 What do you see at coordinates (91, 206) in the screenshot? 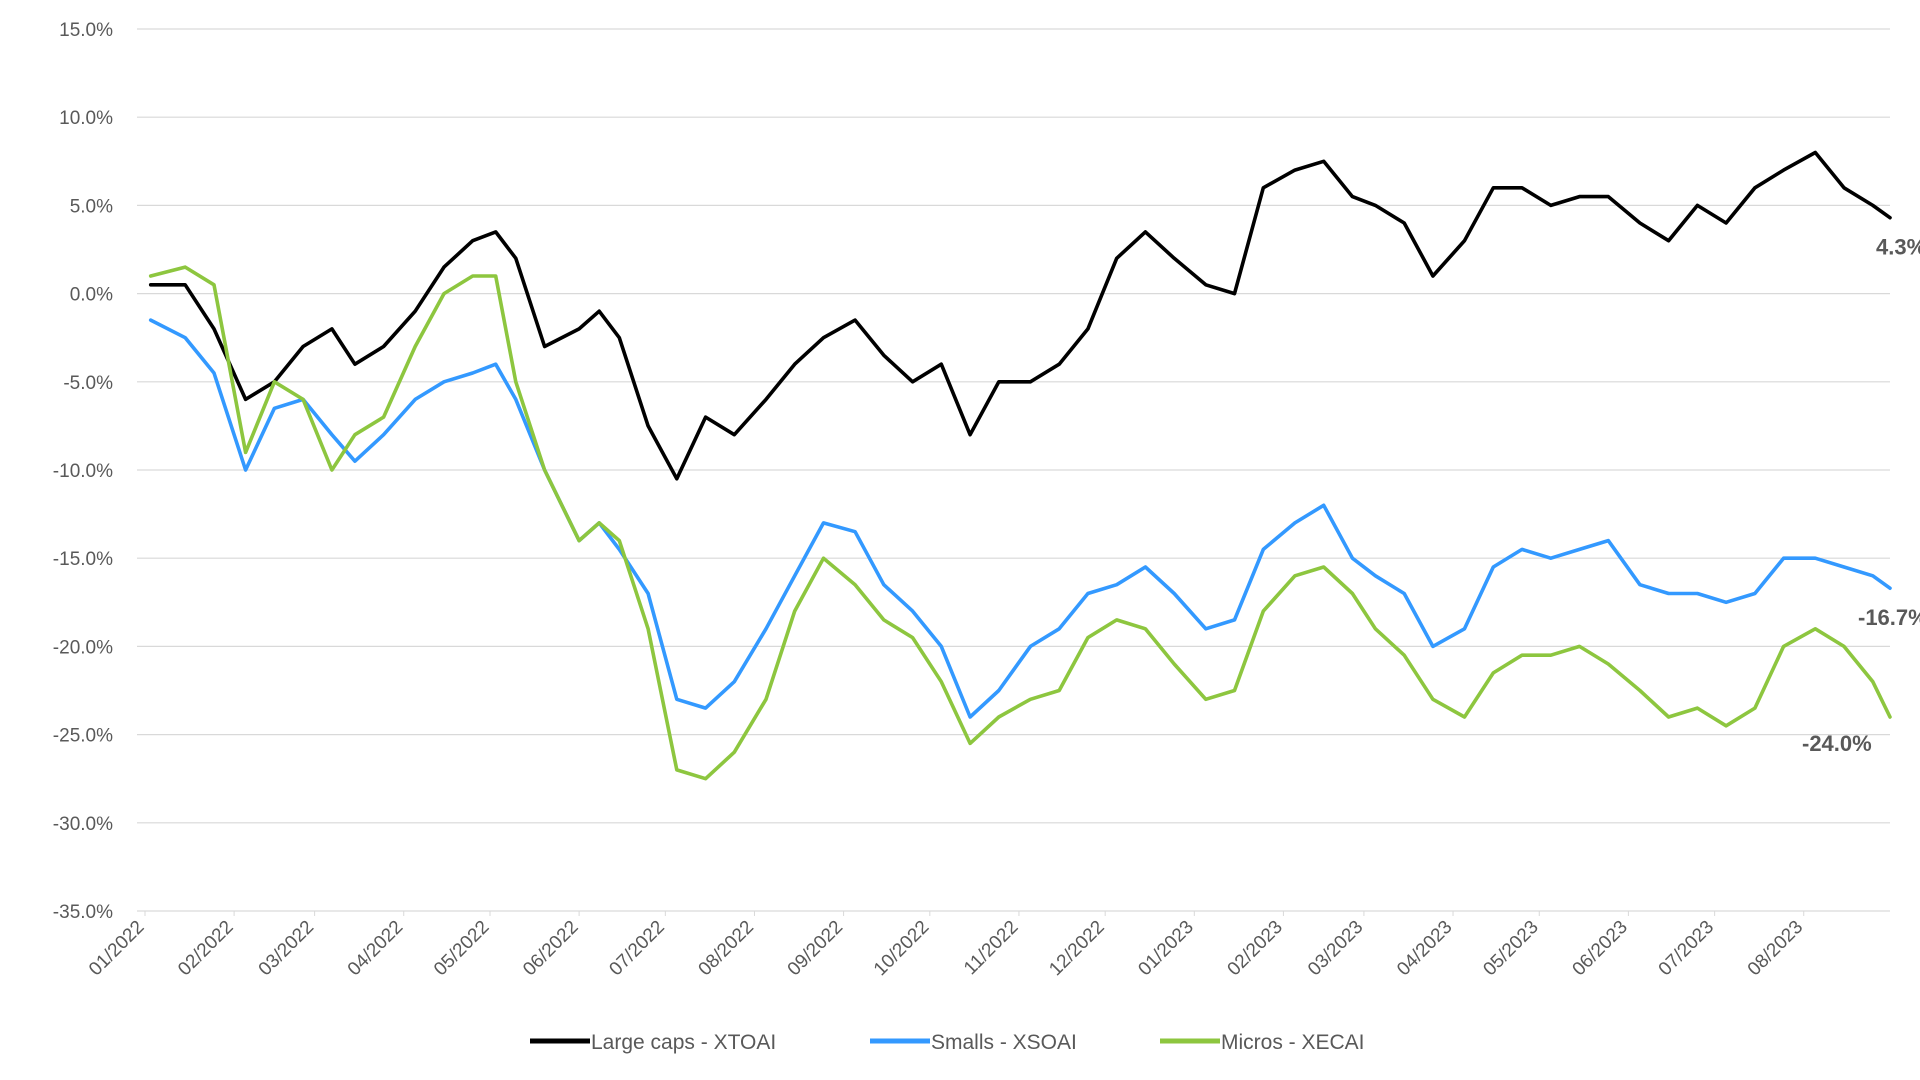
I see `y-tick-label: 5.0%` at bounding box center [91, 206].